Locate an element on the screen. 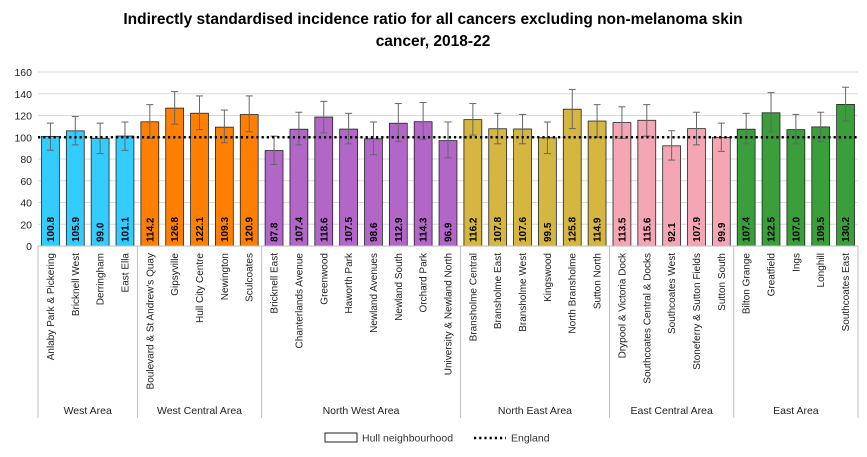 Image resolution: width=867 pixels, height=457 pixels. data-label: 107.8 is located at coordinates (498, 229).